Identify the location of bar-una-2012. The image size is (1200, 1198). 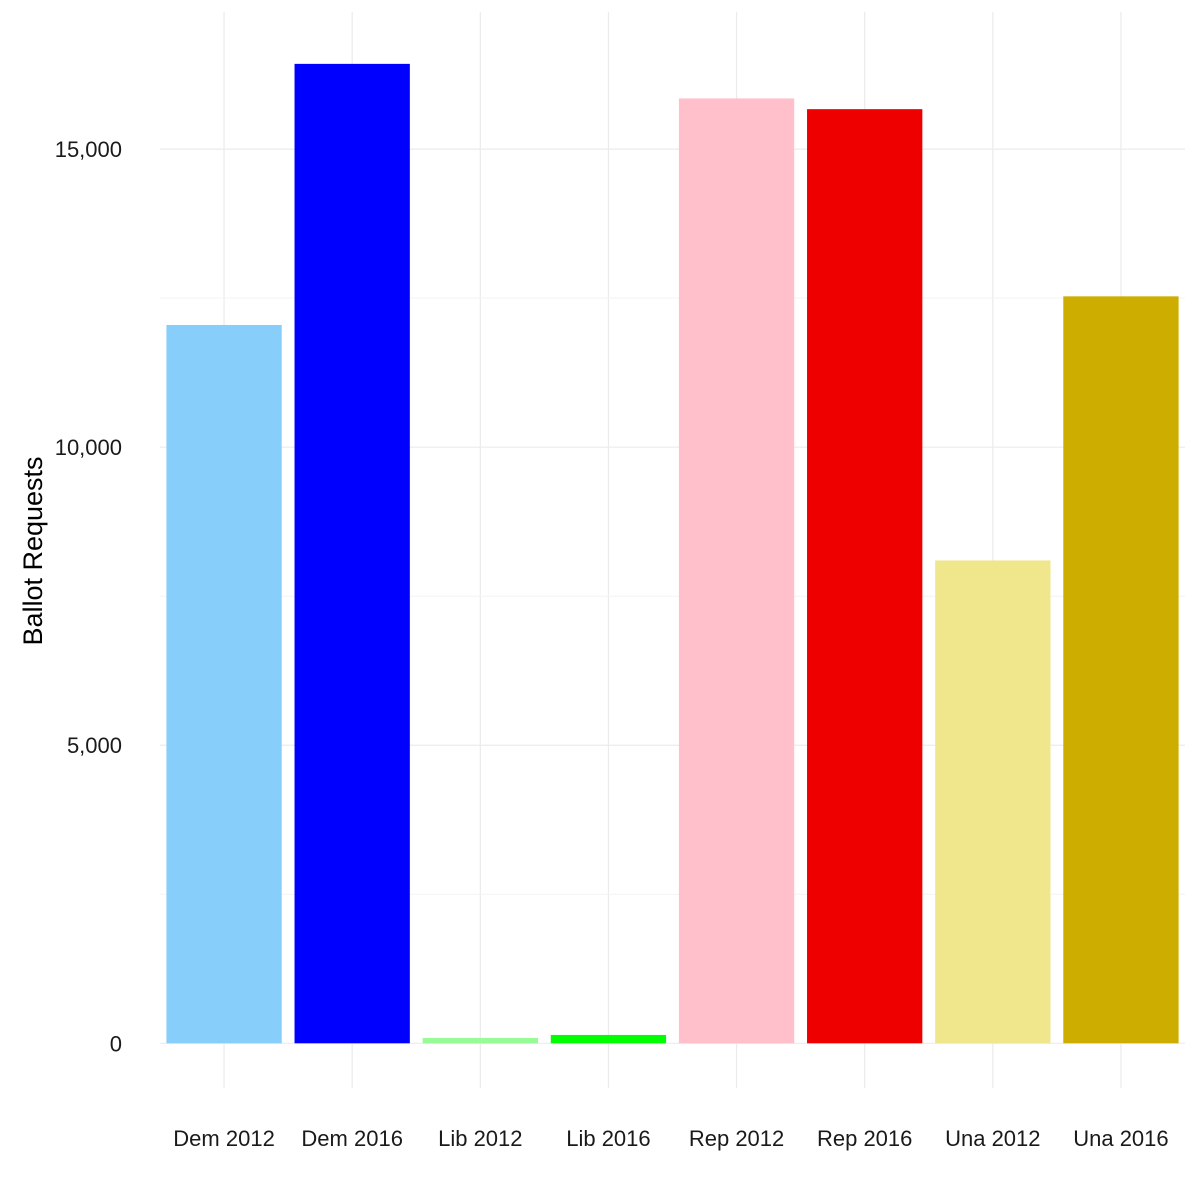
(993, 802).